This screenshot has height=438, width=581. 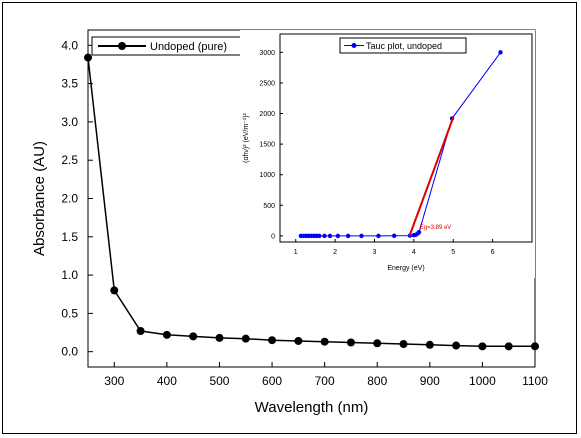 What do you see at coordinates (535, 381) in the screenshot?
I see `x-tick-label: 1100` at bounding box center [535, 381].